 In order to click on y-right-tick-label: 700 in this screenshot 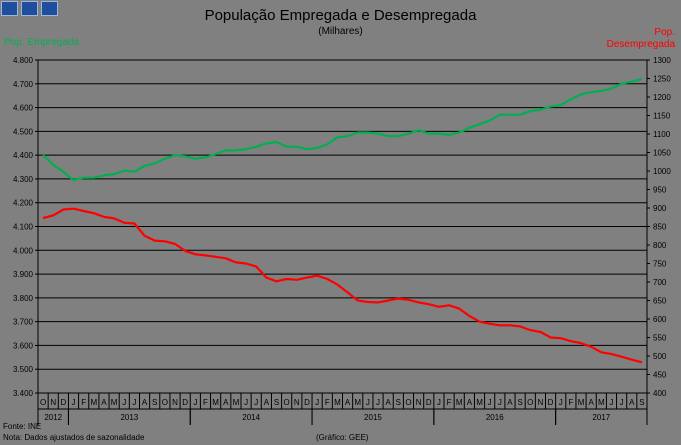, I will do `click(660, 282)`.